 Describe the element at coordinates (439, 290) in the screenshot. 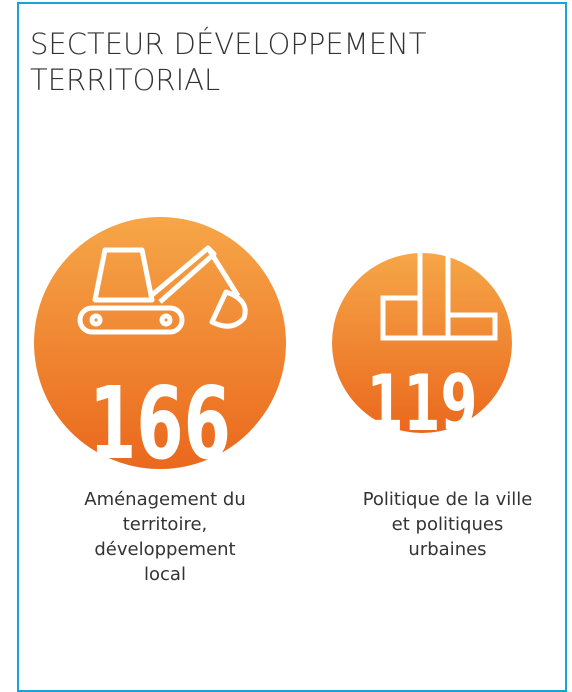

I see `bar-icon` at that location.